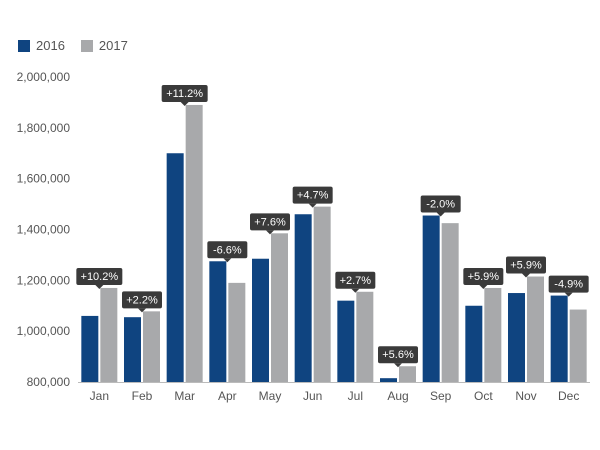 This screenshot has height=450, width=600. I want to click on x-tick-label: Aug, so click(397, 396).